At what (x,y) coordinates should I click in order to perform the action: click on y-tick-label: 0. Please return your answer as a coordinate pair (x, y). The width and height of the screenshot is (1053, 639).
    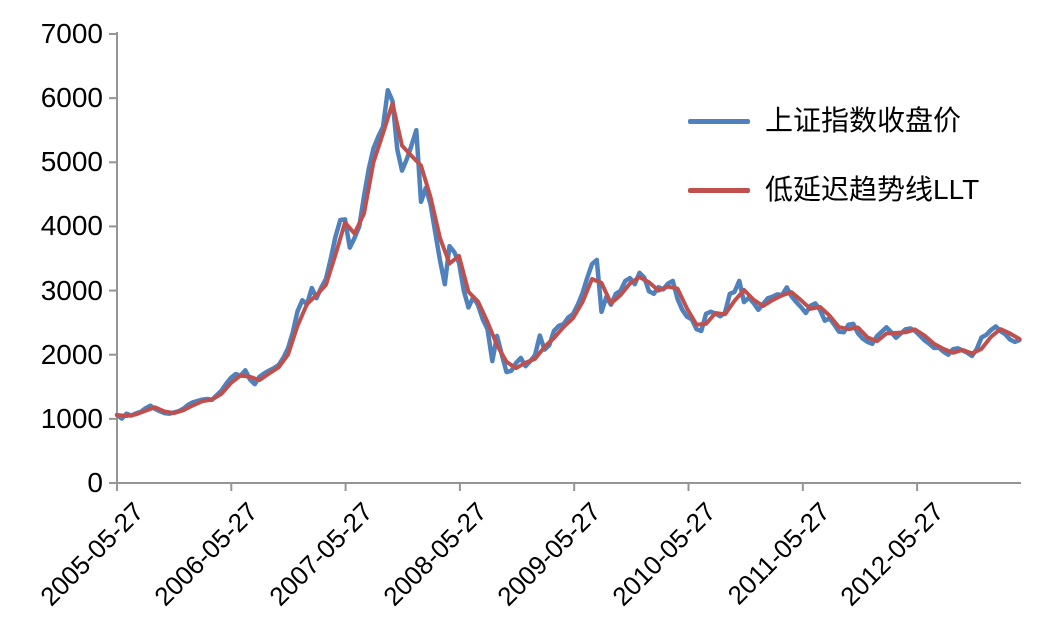
    Looking at the image, I should click on (95, 482).